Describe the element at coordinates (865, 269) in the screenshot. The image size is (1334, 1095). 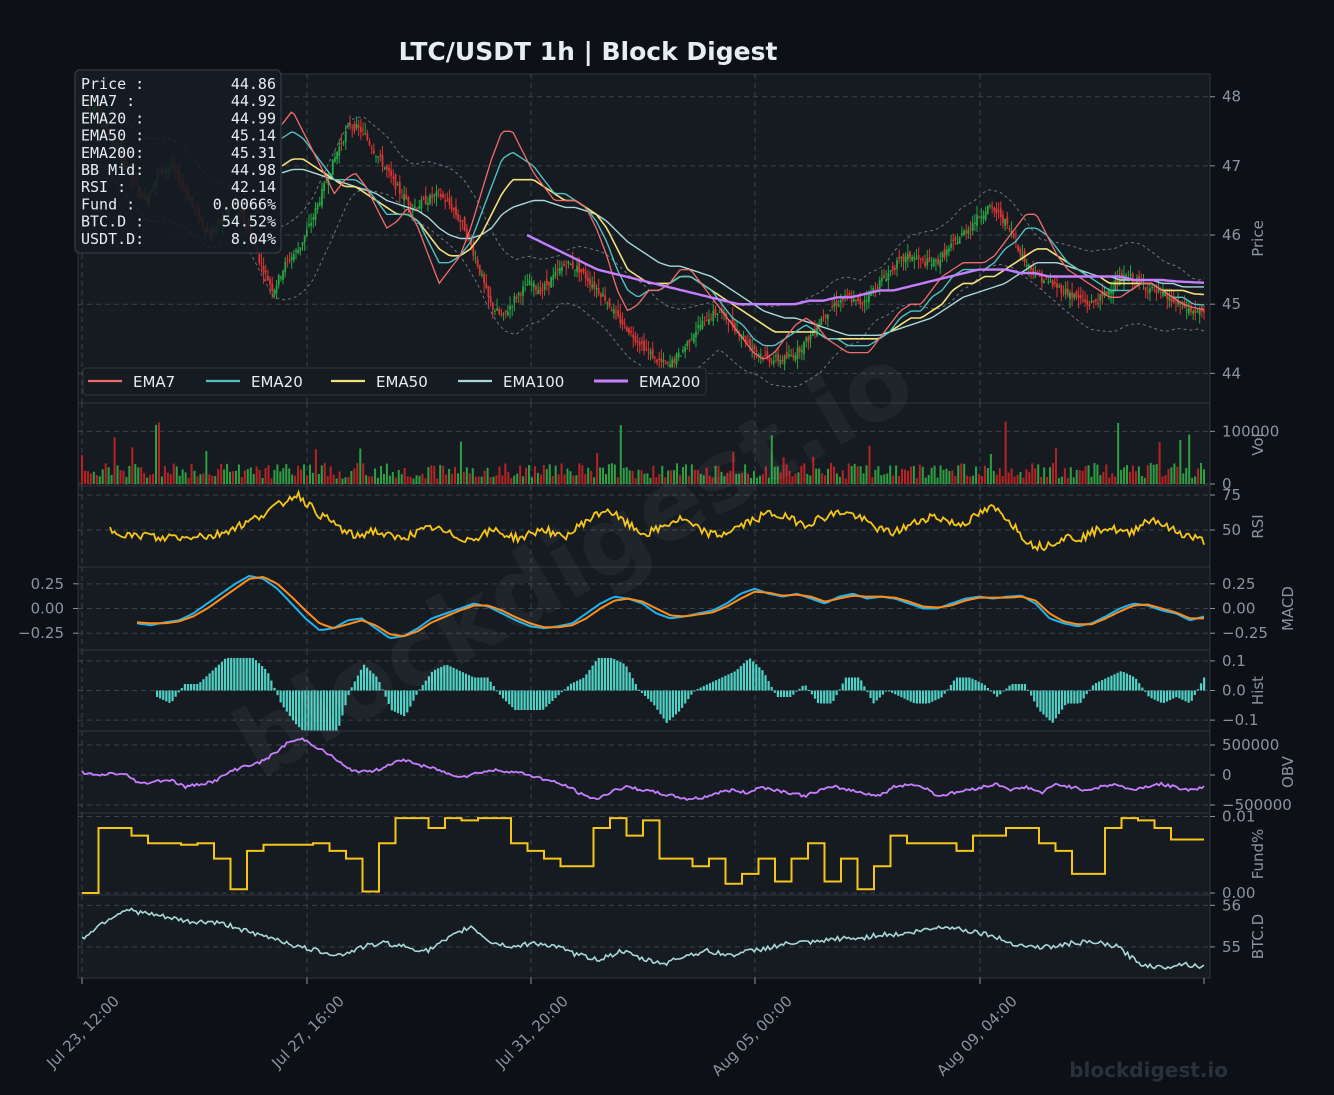
I see `ema200-line` at that location.